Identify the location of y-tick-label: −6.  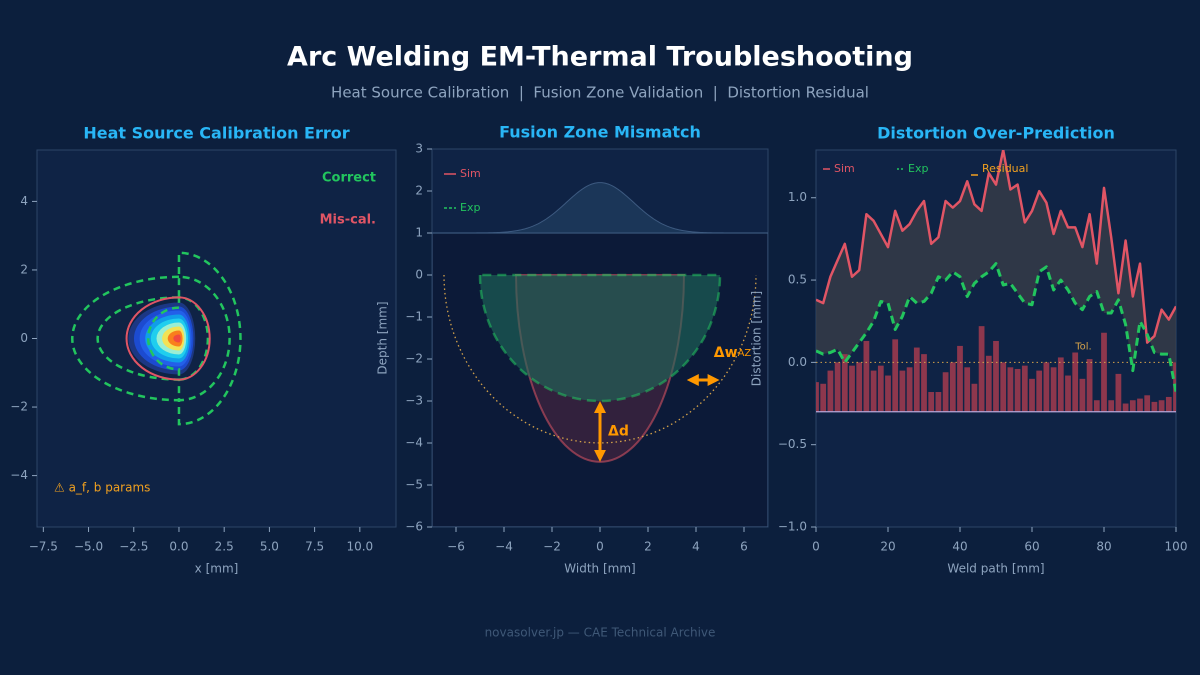
(414, 527).